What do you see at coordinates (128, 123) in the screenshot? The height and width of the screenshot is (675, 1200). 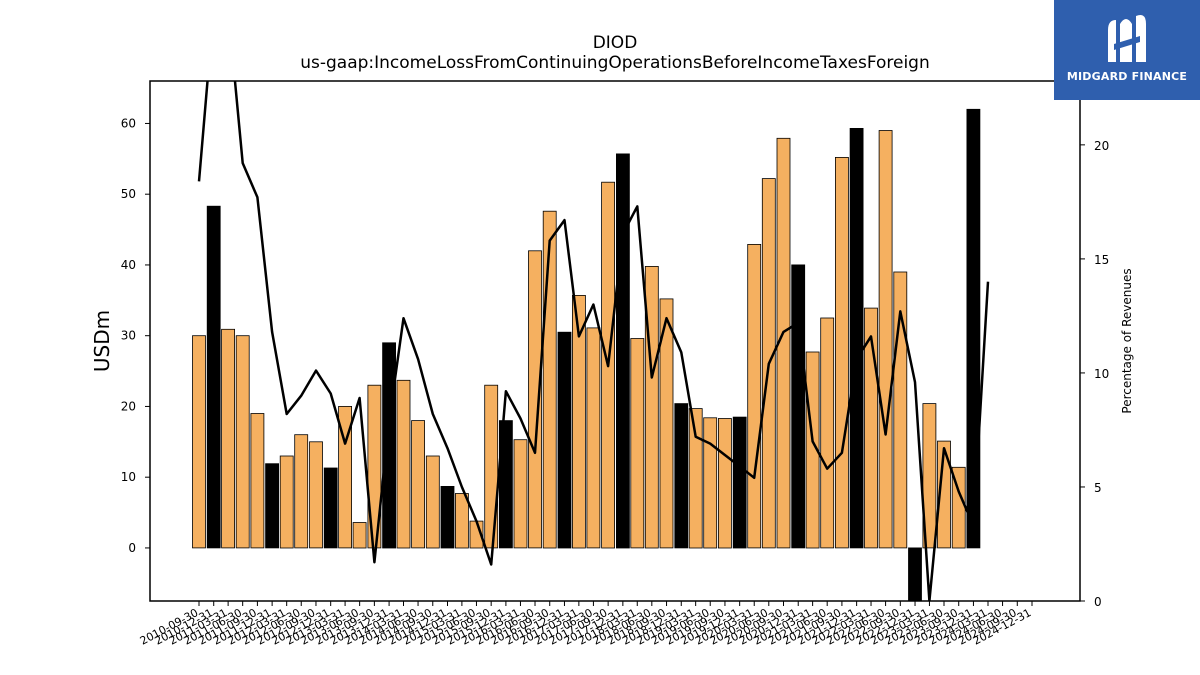 I see `y-tick-label: 60` at bounding box center [128, 123].